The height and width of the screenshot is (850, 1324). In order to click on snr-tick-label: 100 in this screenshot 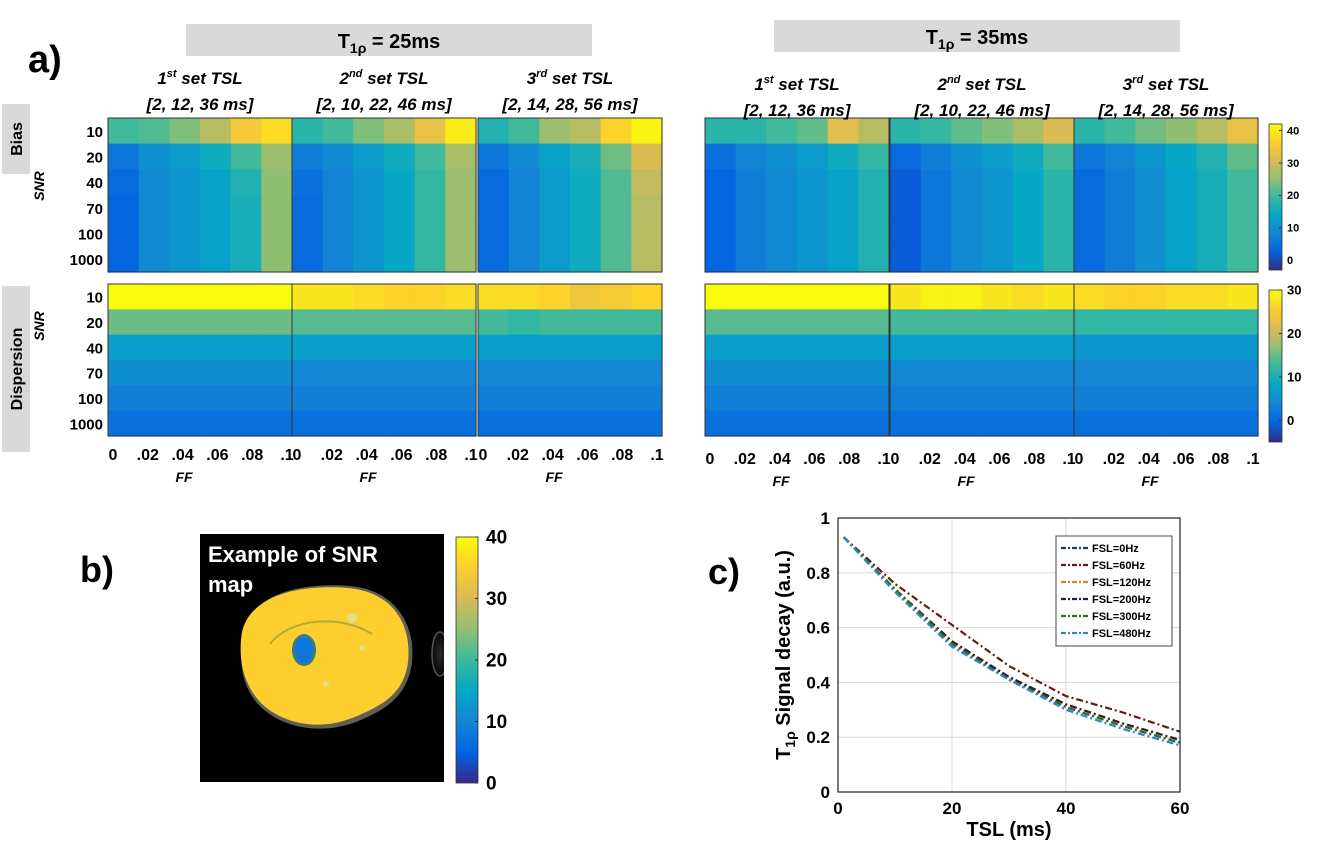, I will do `click(90, 235)`.